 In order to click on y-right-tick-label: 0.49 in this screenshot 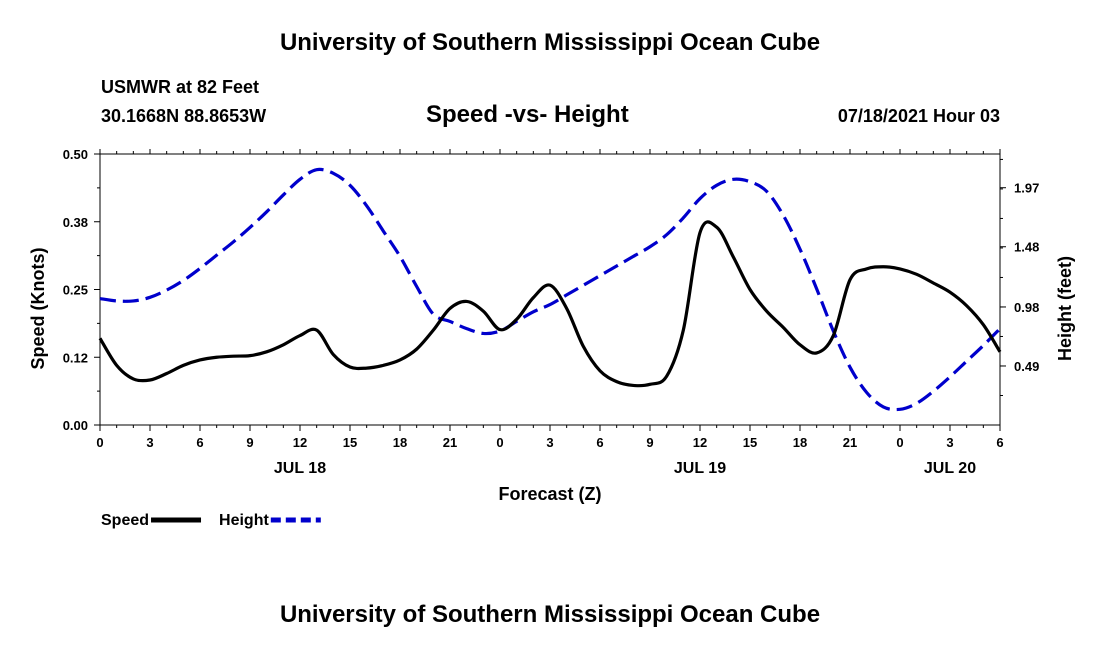, I will do `click(1026, 366)`.